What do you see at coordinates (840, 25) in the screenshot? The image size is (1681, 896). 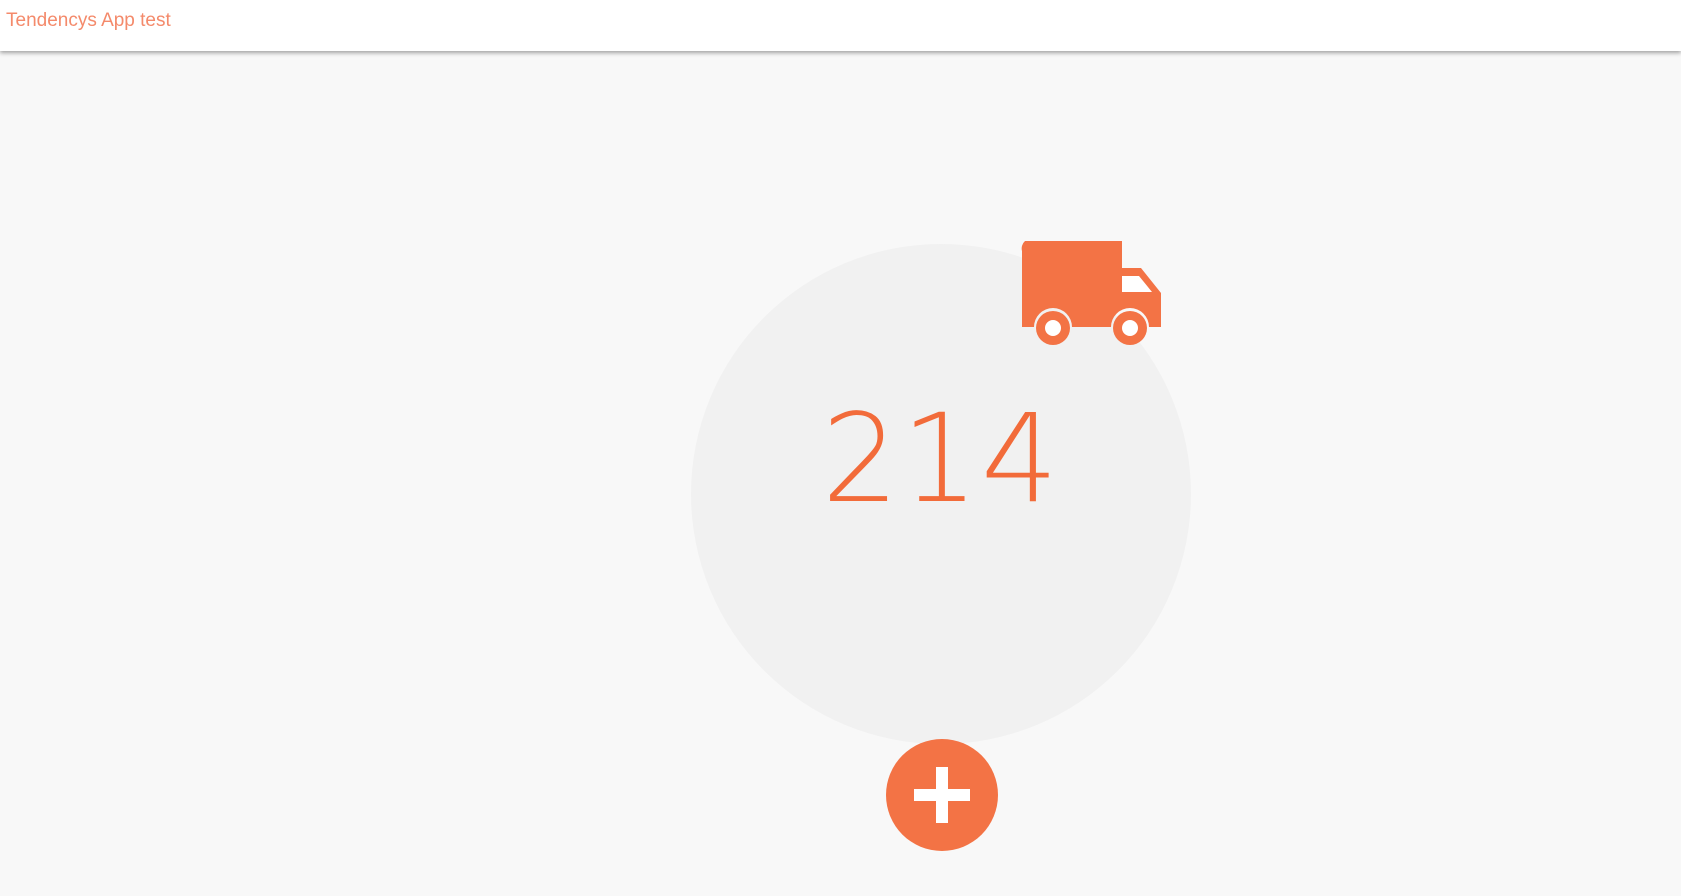 I see `app-bar: Tendencys App test` at bounding box center [840, 25].